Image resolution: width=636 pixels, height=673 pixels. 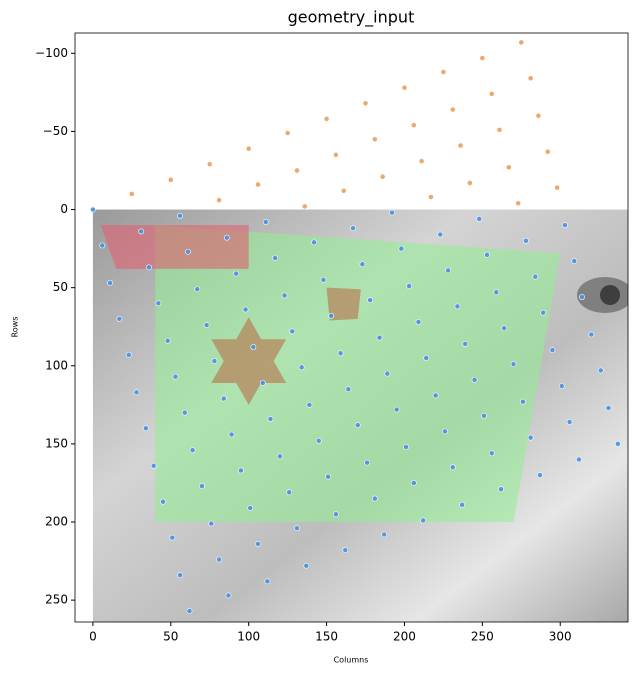 I want to click on y-tick-label: 50, so click(x=60, y=287).